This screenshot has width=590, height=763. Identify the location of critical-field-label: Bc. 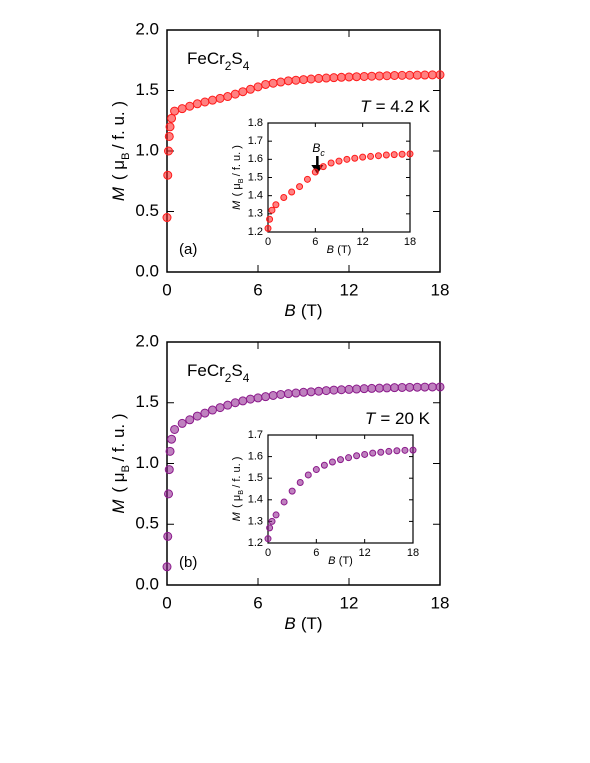
(318, 149).